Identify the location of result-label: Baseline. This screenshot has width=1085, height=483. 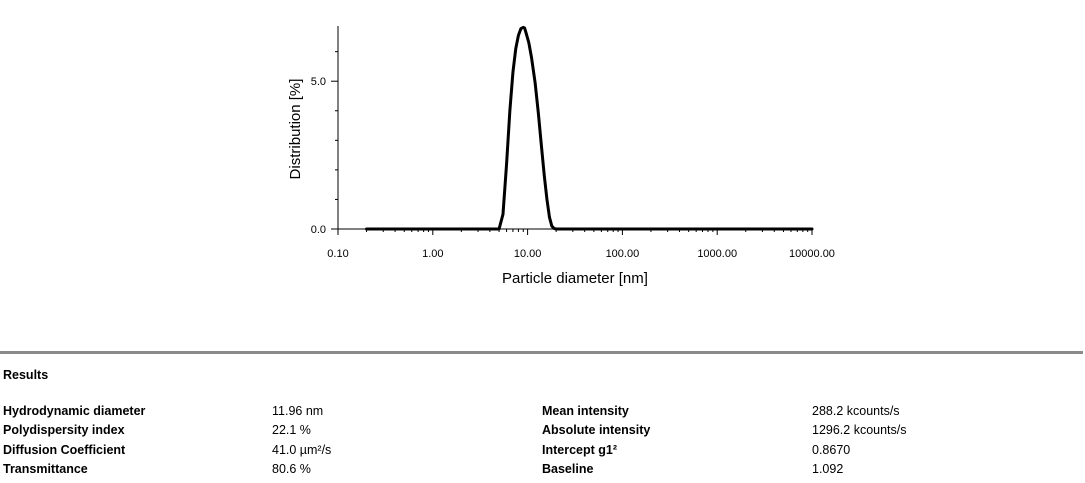
(568, 468).